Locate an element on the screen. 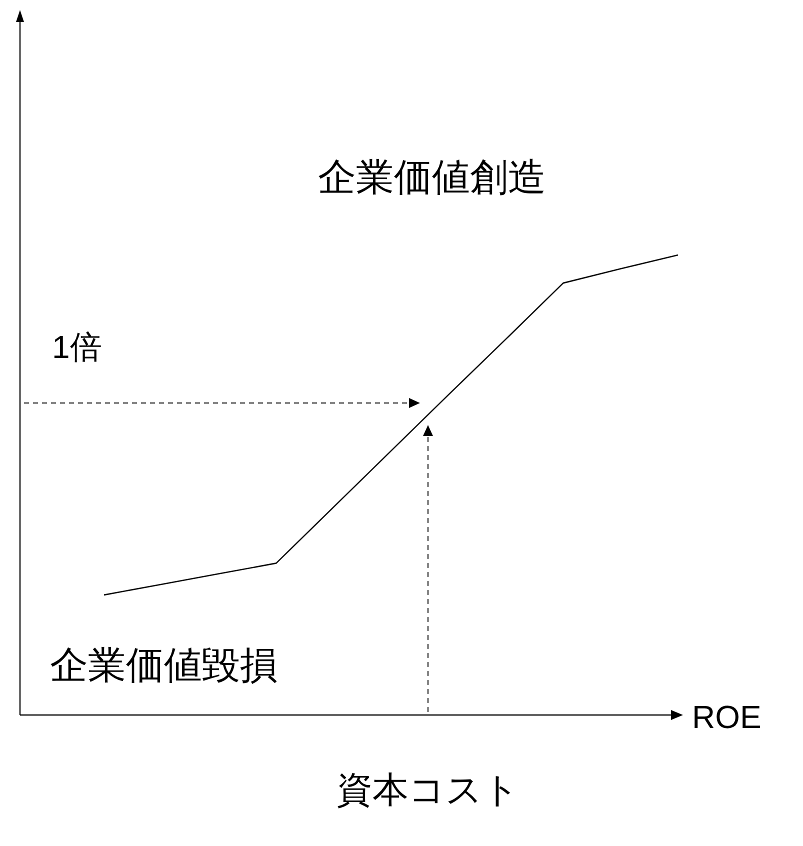 The height and width of the screenshot is (846, 803). x-axis-title: ROE is located at coordinates (727, 717).